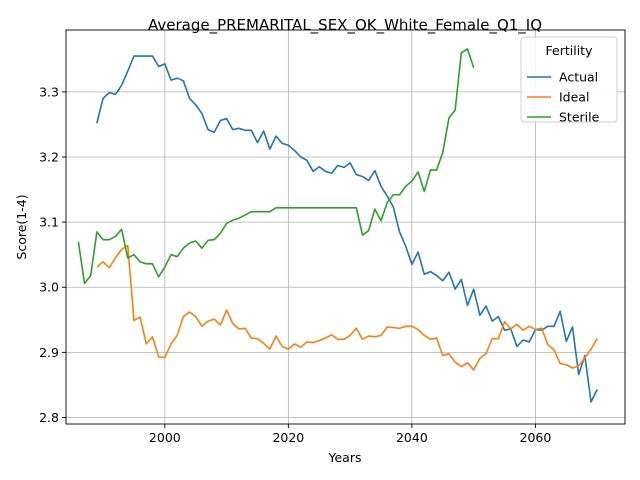  I want to click on legend-items: Actual Ideal Sterile, so click(563, 97).